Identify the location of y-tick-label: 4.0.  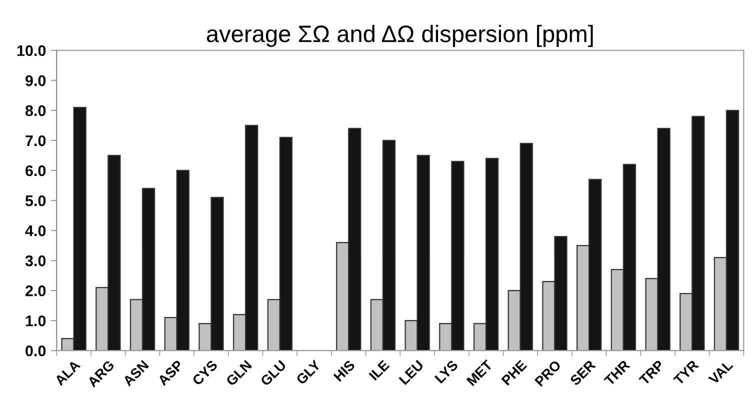
(35, 230).